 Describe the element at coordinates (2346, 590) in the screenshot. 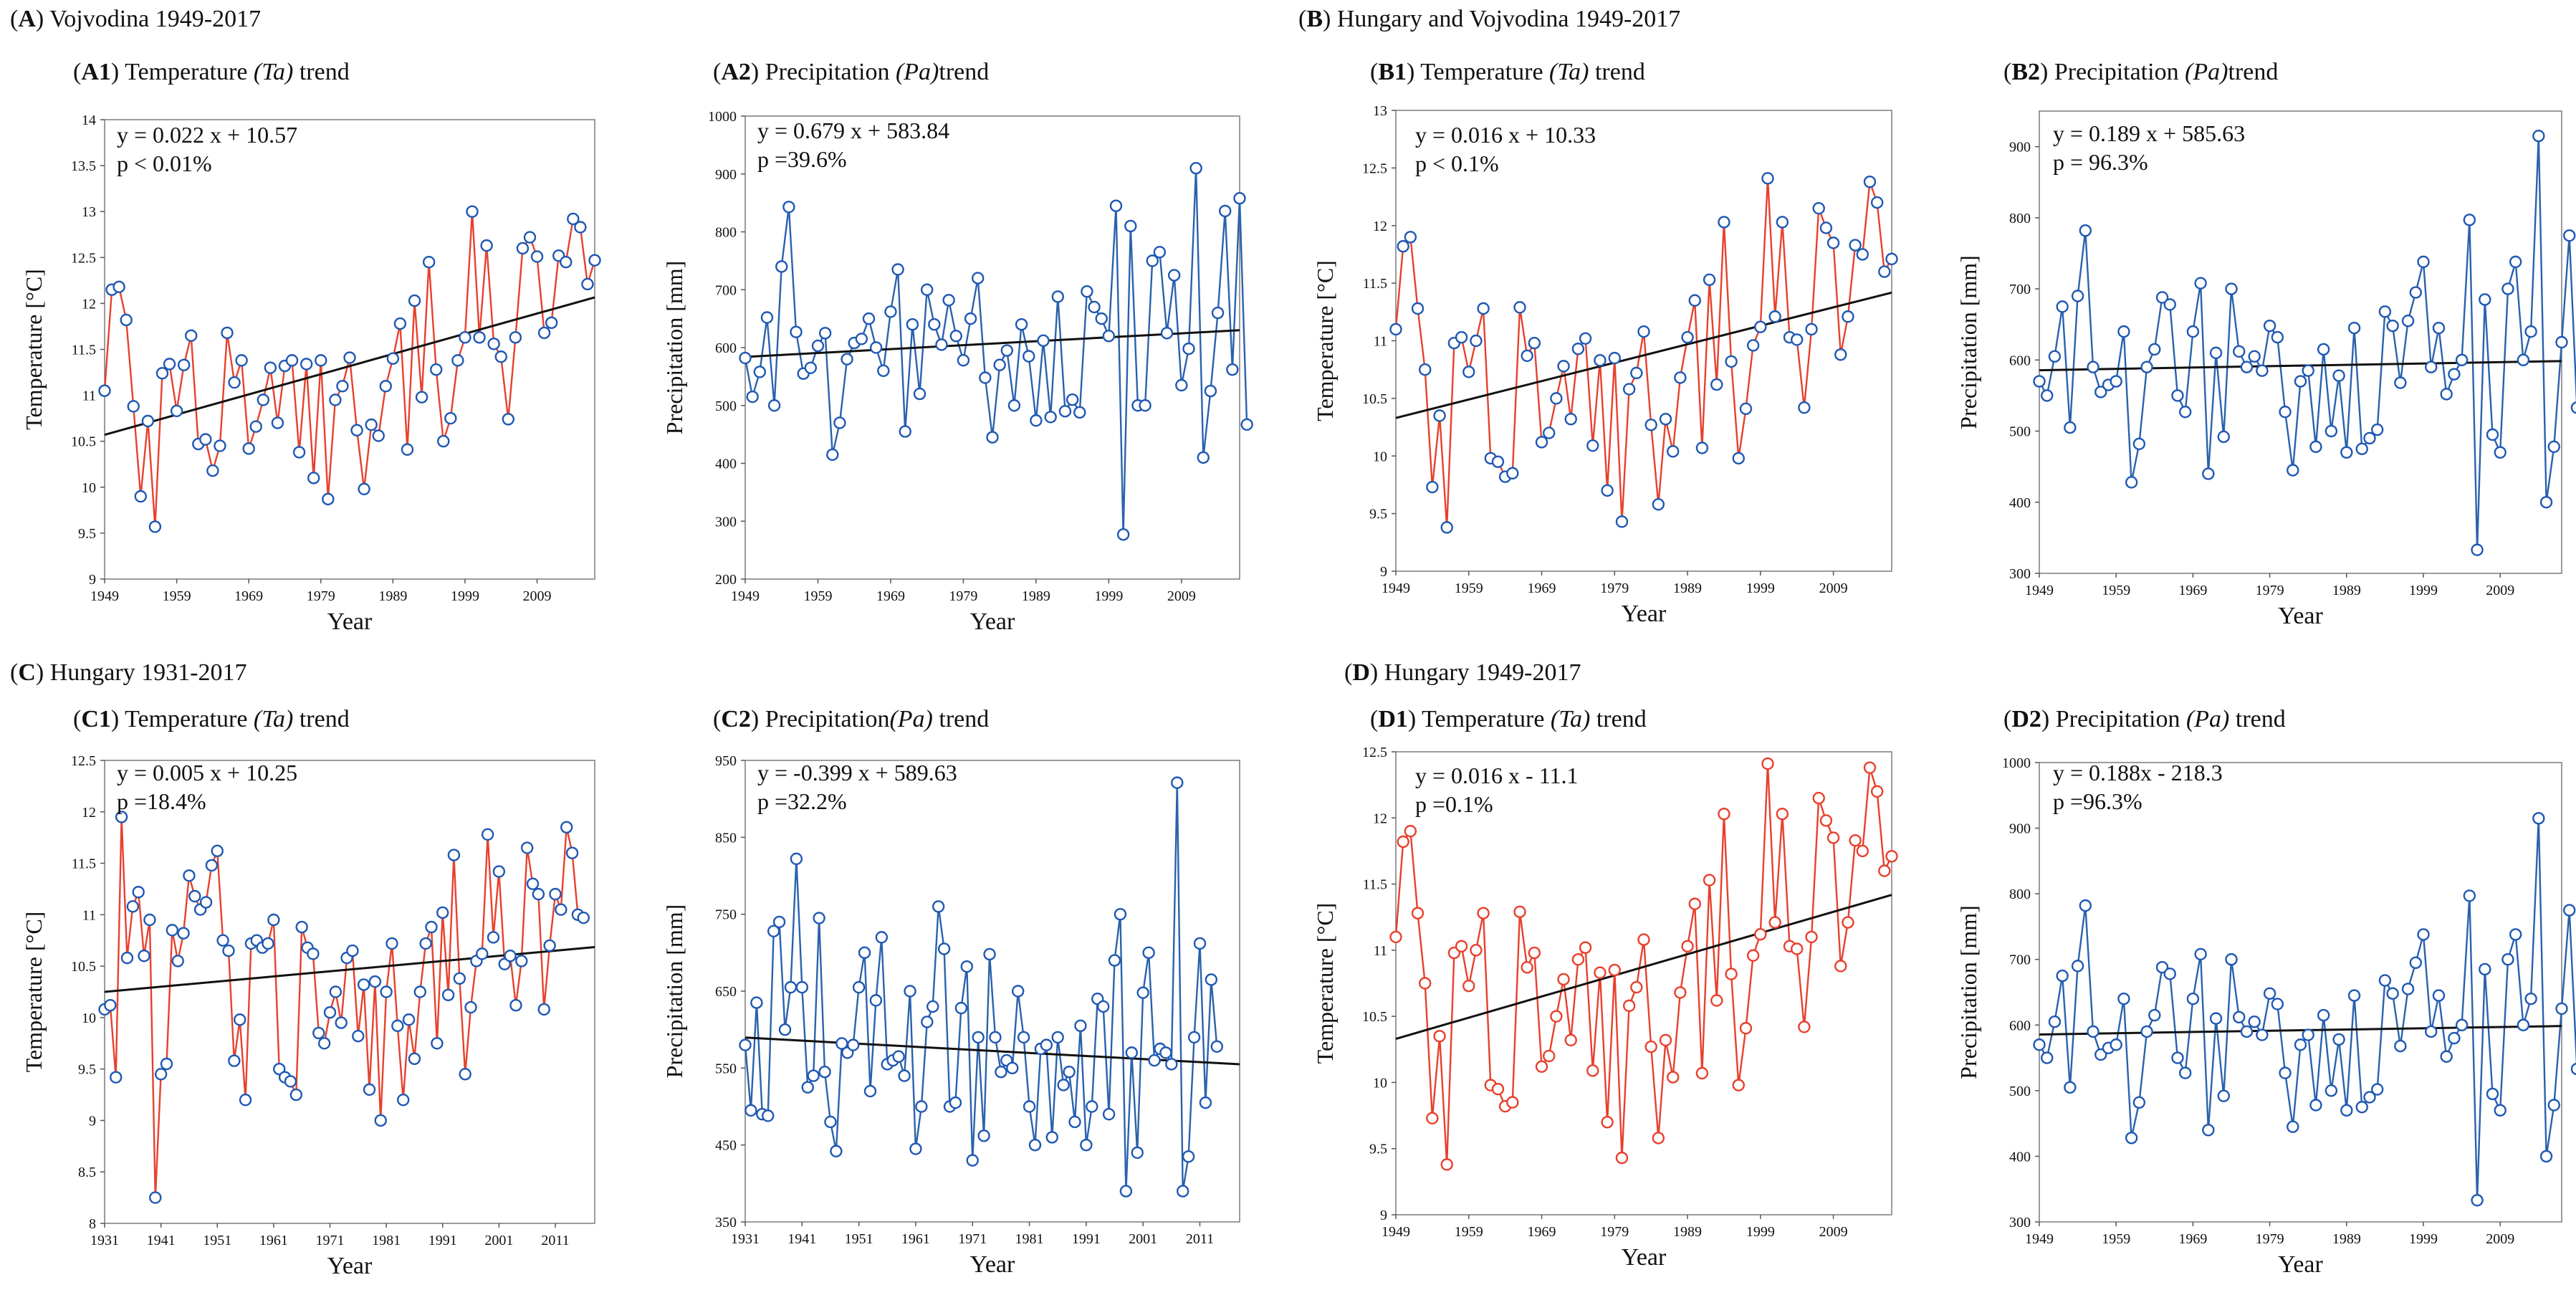

I see `x-tick-label: 1989` at that location.